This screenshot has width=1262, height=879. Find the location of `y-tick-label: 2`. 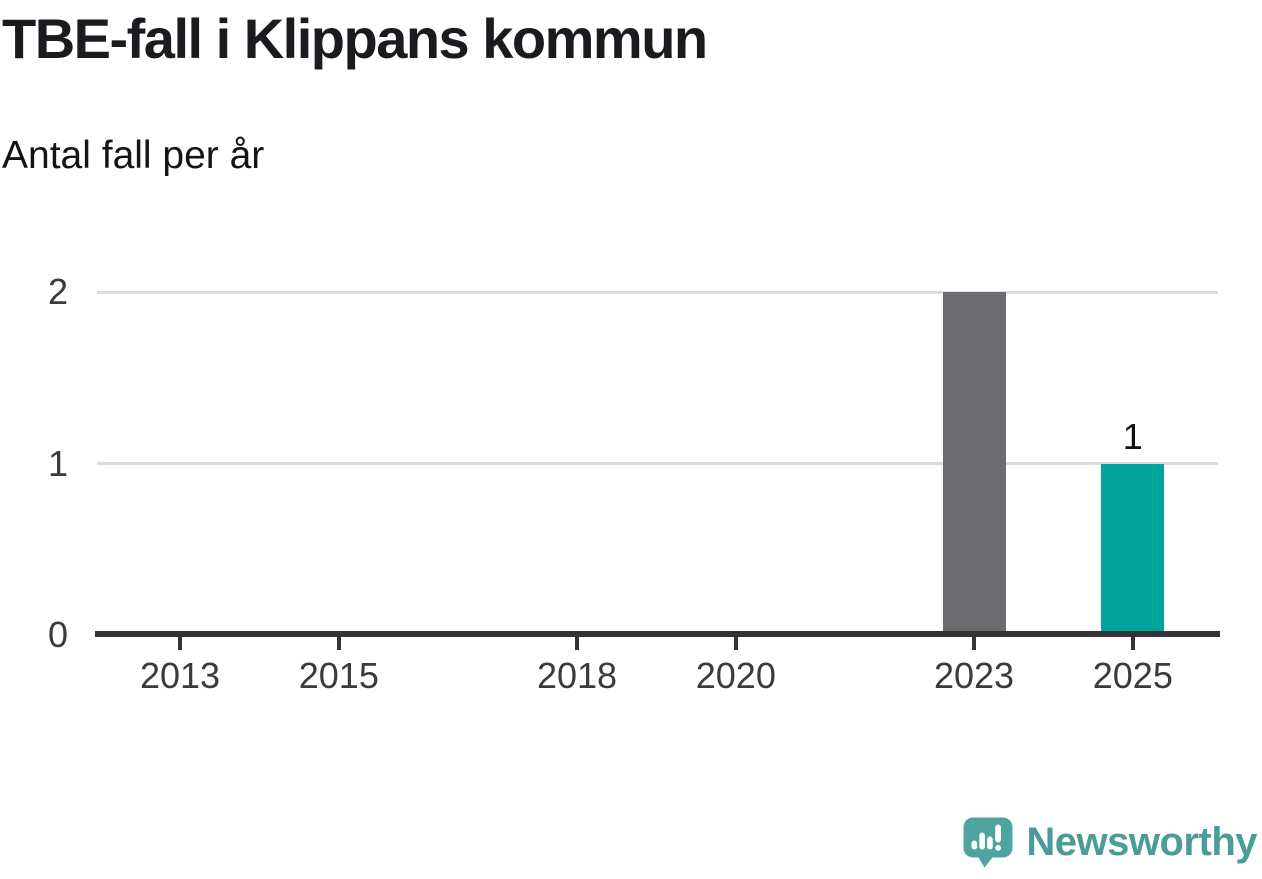

y-tick-label: 2 is located at coordinates (57, 291).